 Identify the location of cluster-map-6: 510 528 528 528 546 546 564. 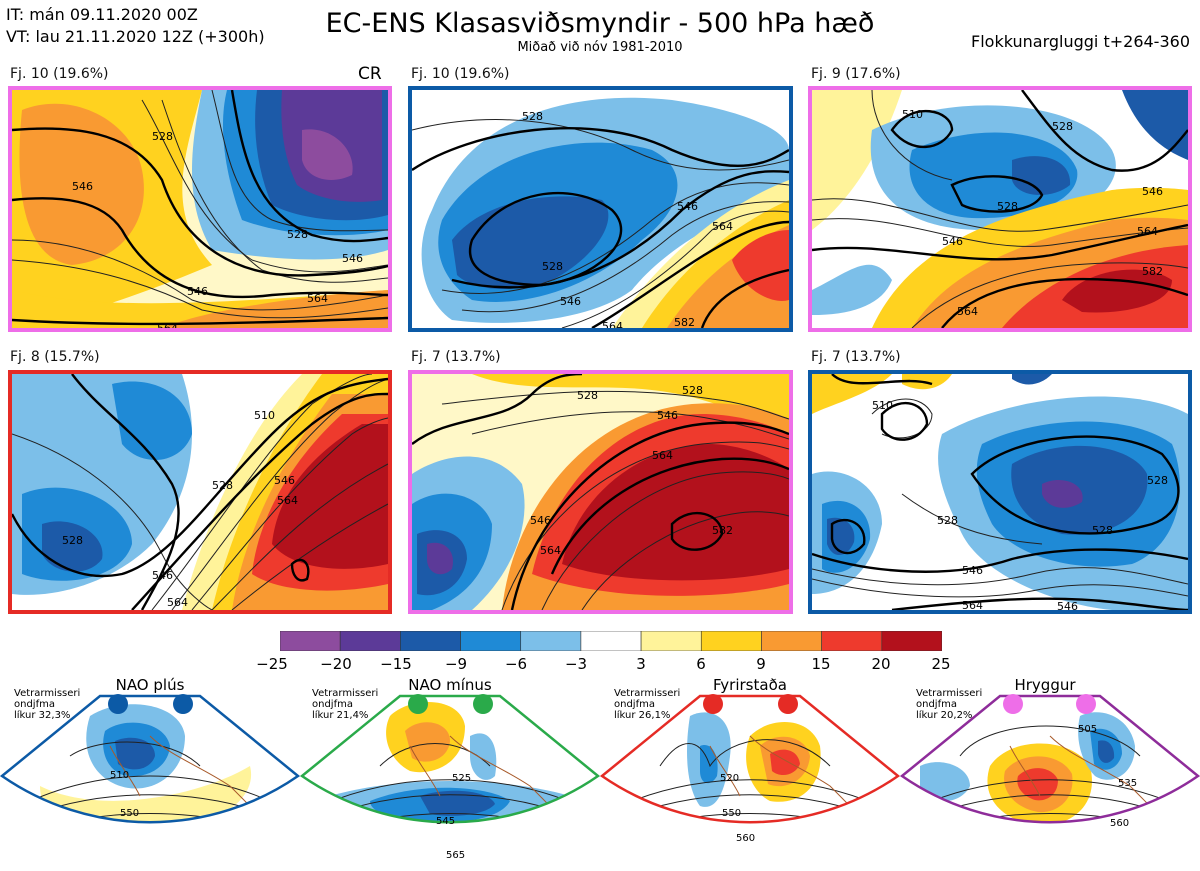
(1000, 492).